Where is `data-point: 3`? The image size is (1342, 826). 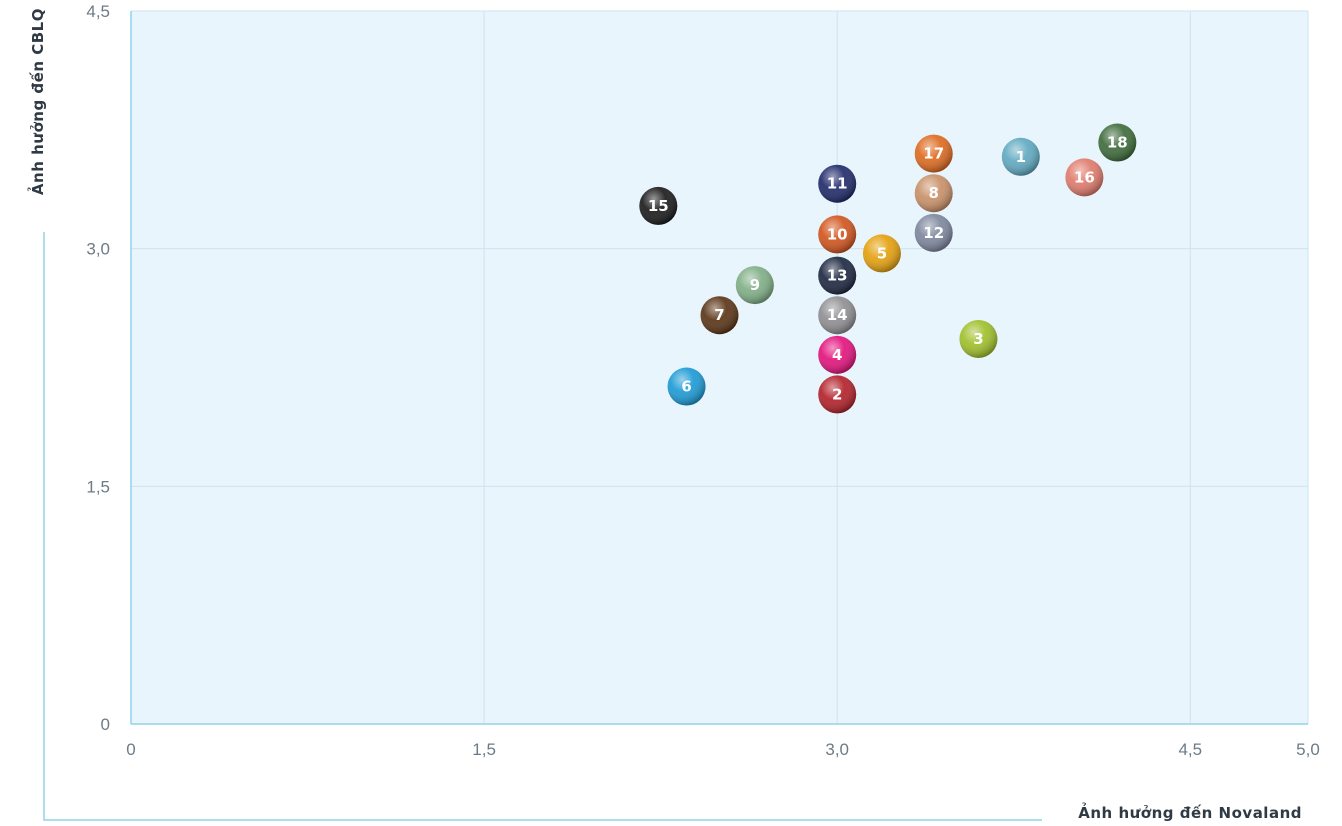 data-point: 3 is located at coordinates (978, 338).